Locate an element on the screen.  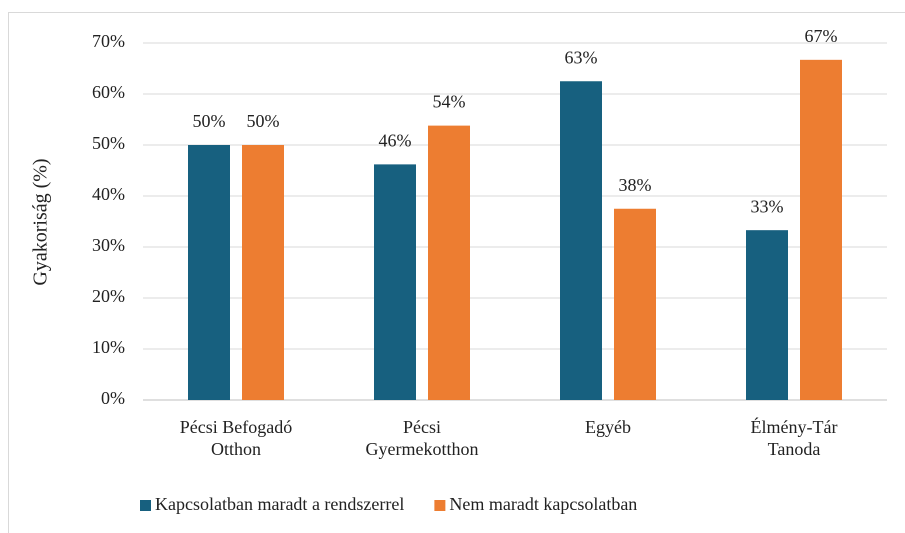
y-tick-label: 0% is located at coordinates (113, 398).